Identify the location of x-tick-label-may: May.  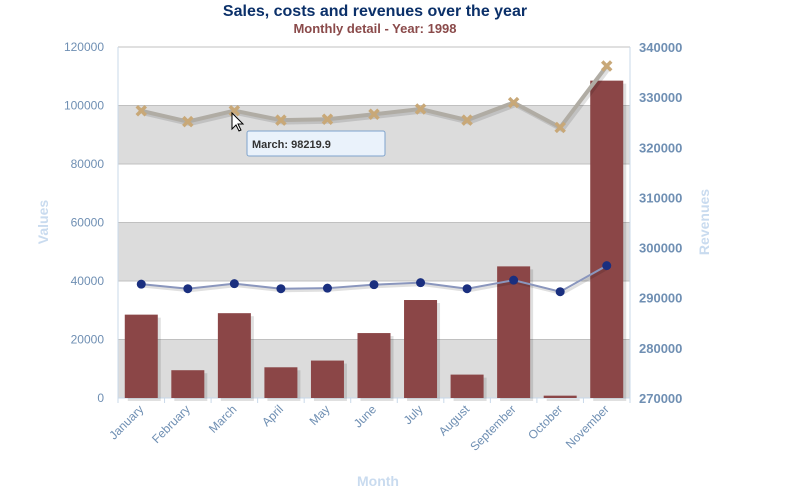
(320, 415).